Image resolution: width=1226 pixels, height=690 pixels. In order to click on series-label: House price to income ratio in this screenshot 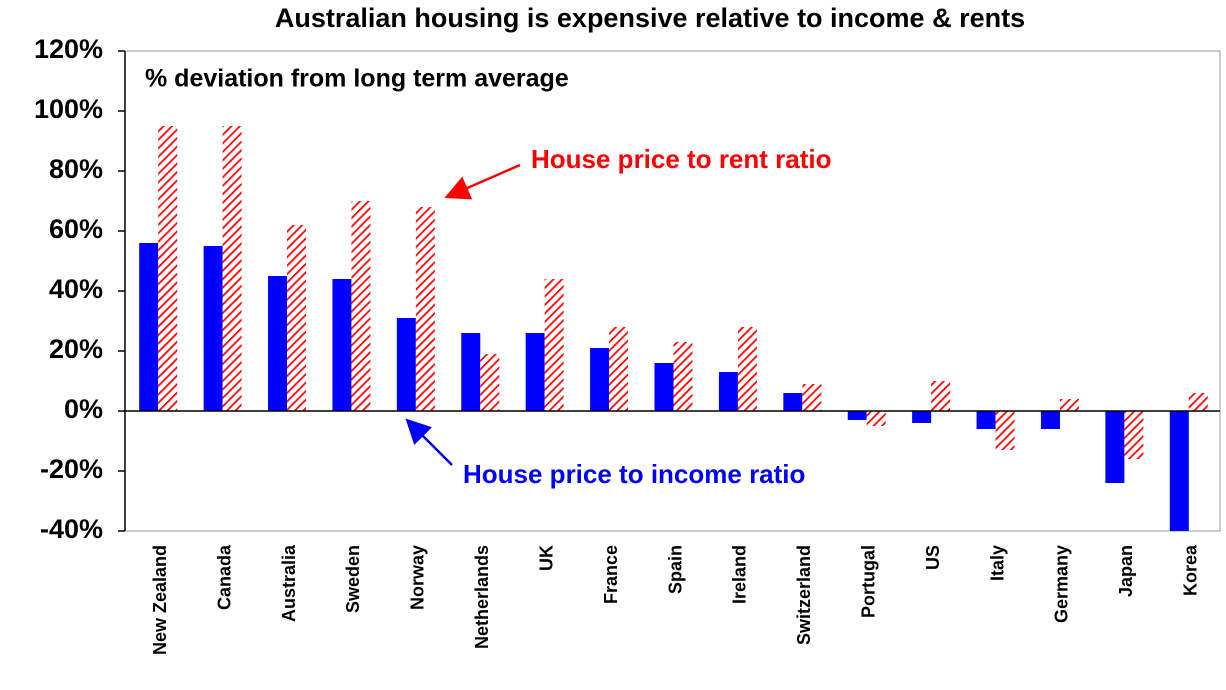, I will do `click(634, 474)`.